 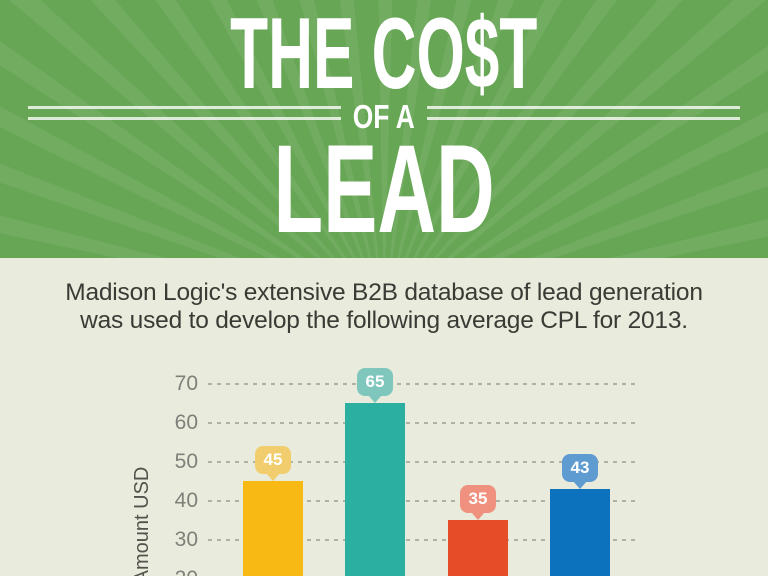 What do you see at coordinates (583, 113) in the screenshot?
I see `divider-line-right` at bounding box center [583, 113].